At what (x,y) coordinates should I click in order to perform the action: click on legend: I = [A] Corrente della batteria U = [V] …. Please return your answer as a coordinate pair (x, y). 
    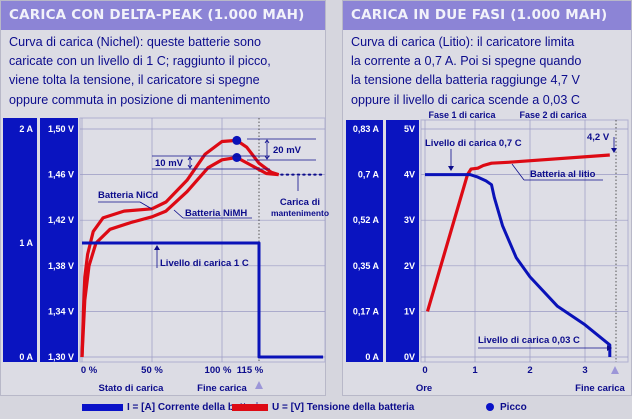
    Looking at the image, I should click on (316, 409).